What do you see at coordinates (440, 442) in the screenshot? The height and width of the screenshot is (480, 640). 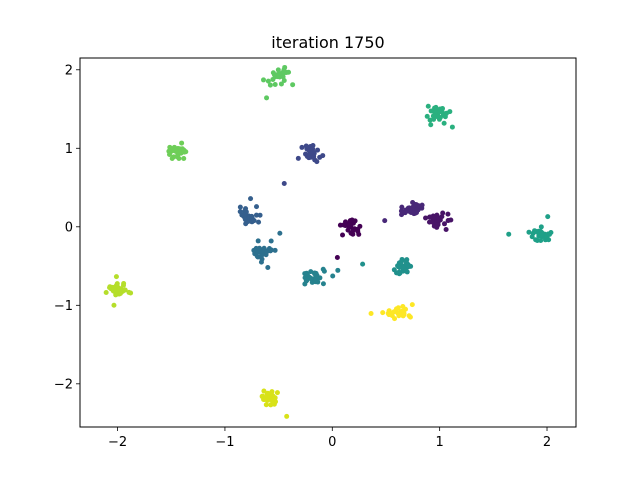 I see `x-tick-label: 1` at bounding box center [440, 442].